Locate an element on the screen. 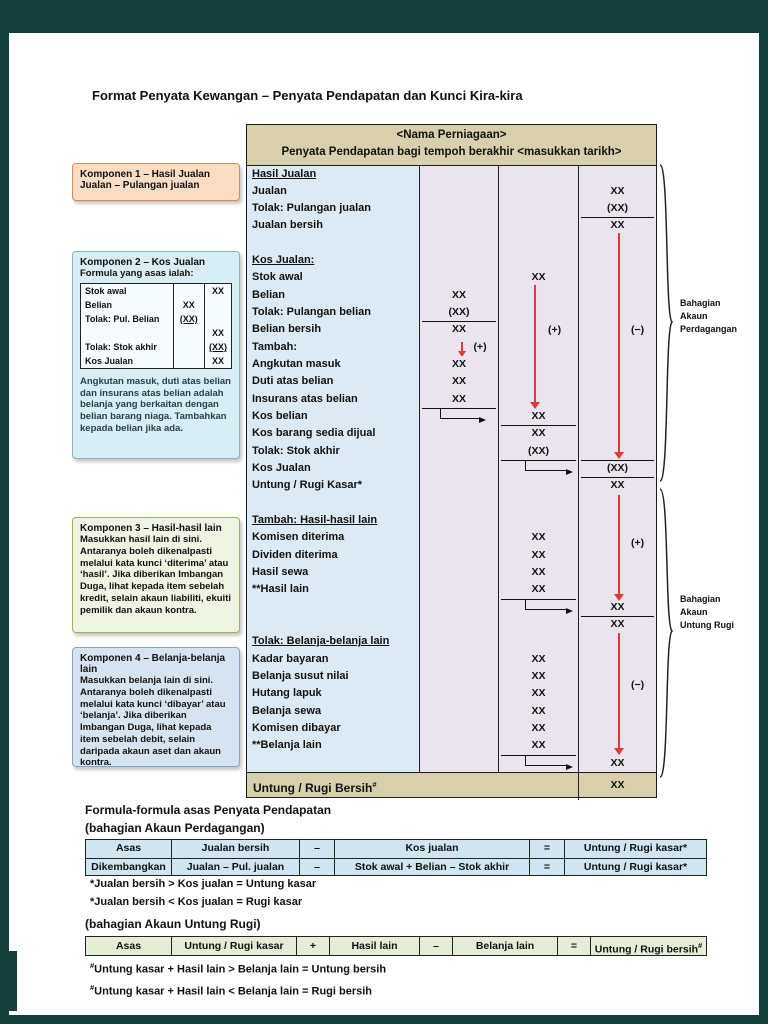  net-profit-row: Untung / Rugi Bersih# XX is located at coordinates (451, 785).